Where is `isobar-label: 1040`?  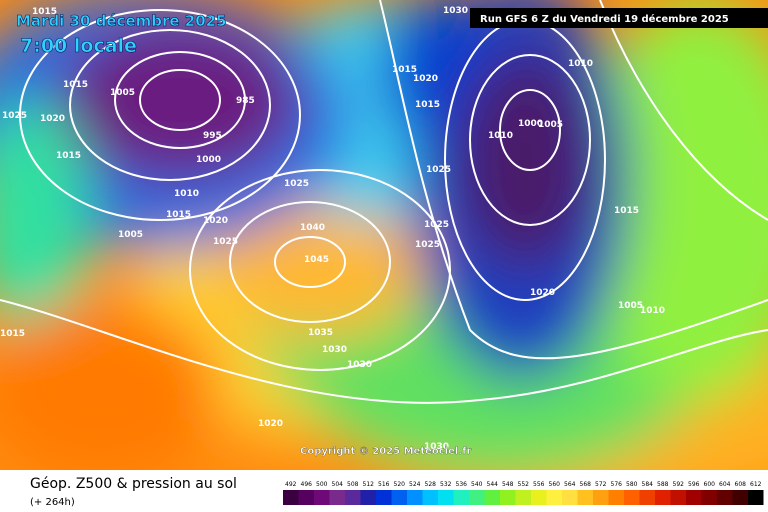 isobar-label: 1040 is located at coordinates (312, 228).